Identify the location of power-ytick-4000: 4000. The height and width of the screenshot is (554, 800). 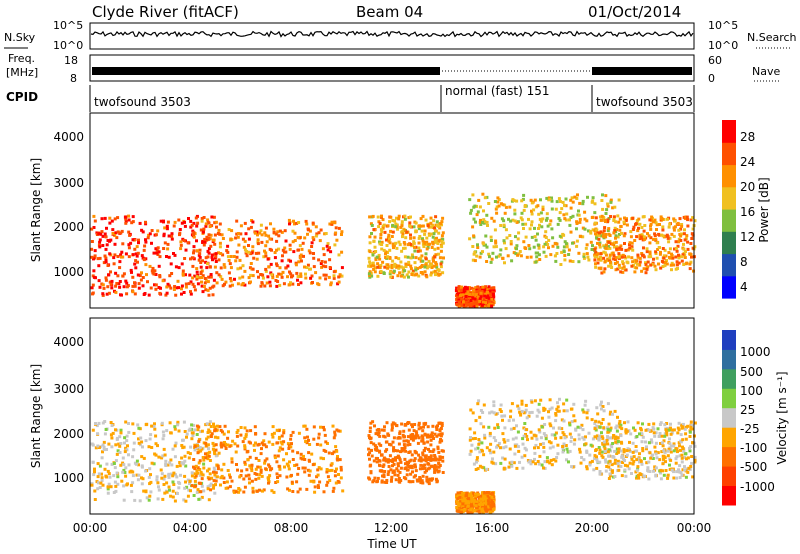
(68, 137).